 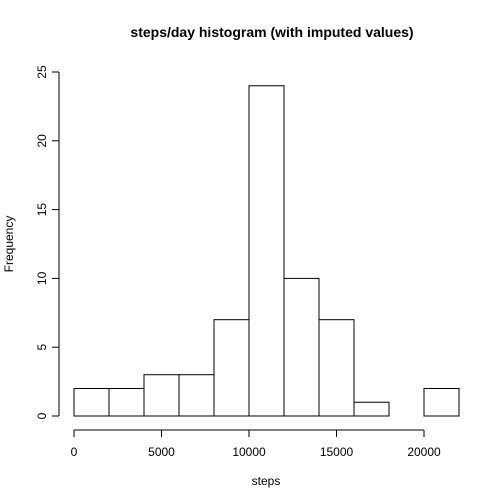 I want to click on x-tick-label: 15000, so click(x=337, y=452).